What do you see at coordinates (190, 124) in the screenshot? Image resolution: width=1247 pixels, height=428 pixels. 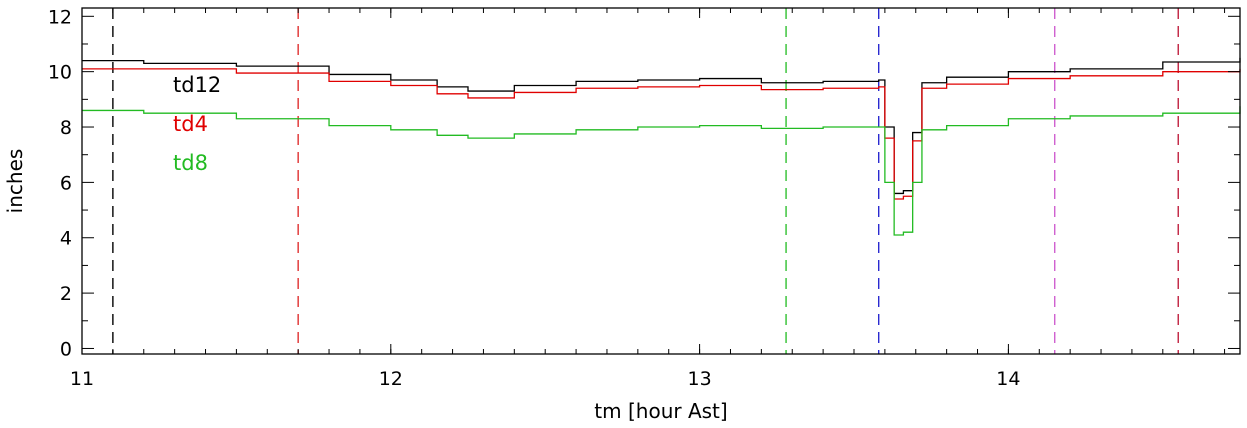 I see `legend-item-td4: td4` at bounding box center [190, 124].